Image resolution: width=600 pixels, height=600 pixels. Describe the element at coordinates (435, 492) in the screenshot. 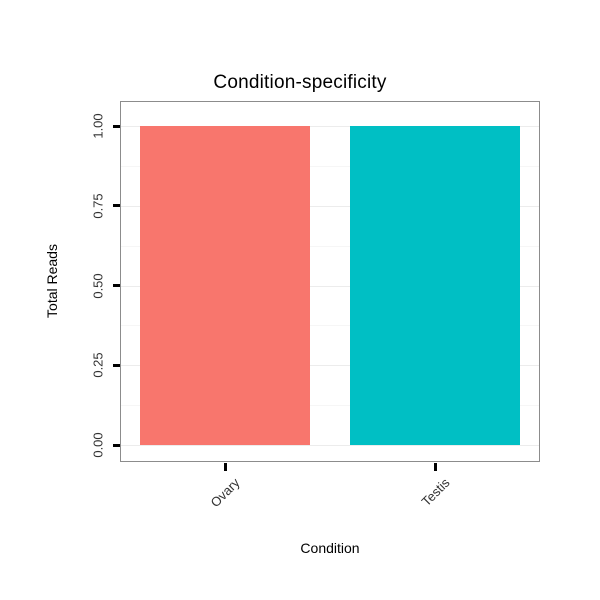

I see `x-tick-label: Testis` at that location.